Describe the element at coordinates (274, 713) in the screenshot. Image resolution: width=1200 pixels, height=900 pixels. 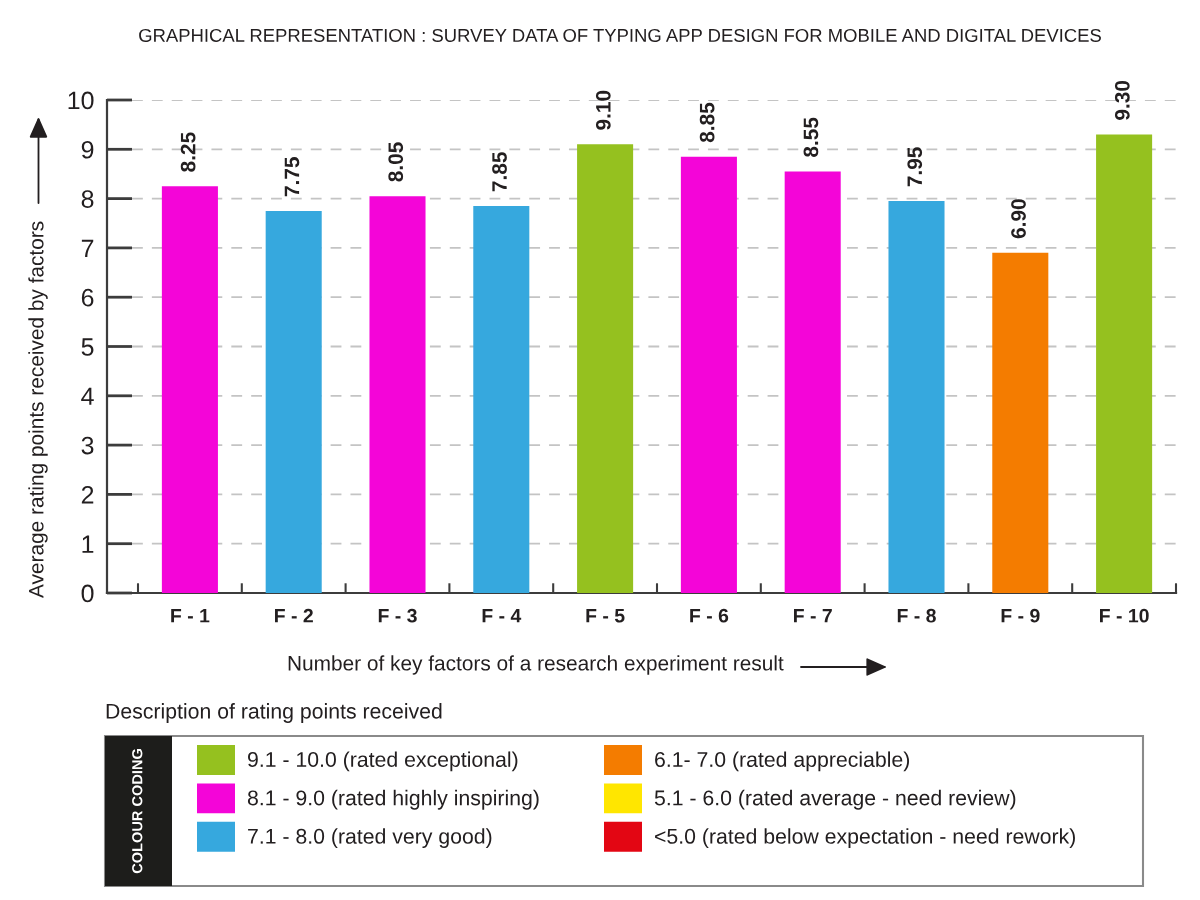
I see `text: Description of rating points received` at that location.